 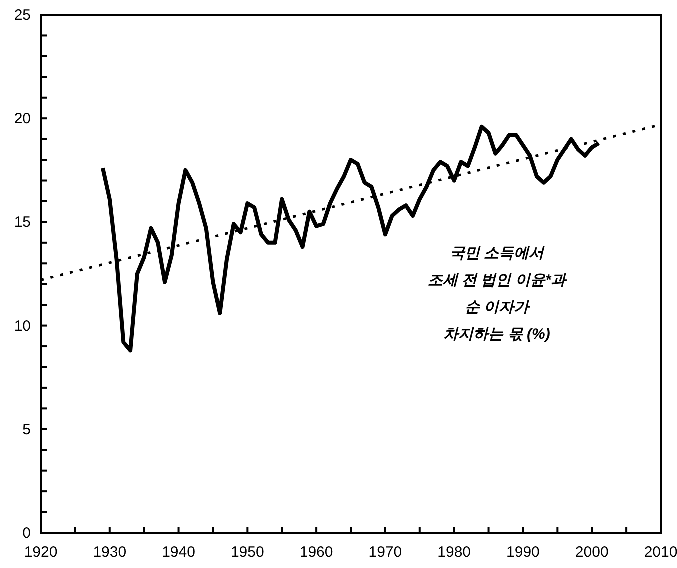 I want to click on x-tick-label: 1920, so click(x=41, y=552).